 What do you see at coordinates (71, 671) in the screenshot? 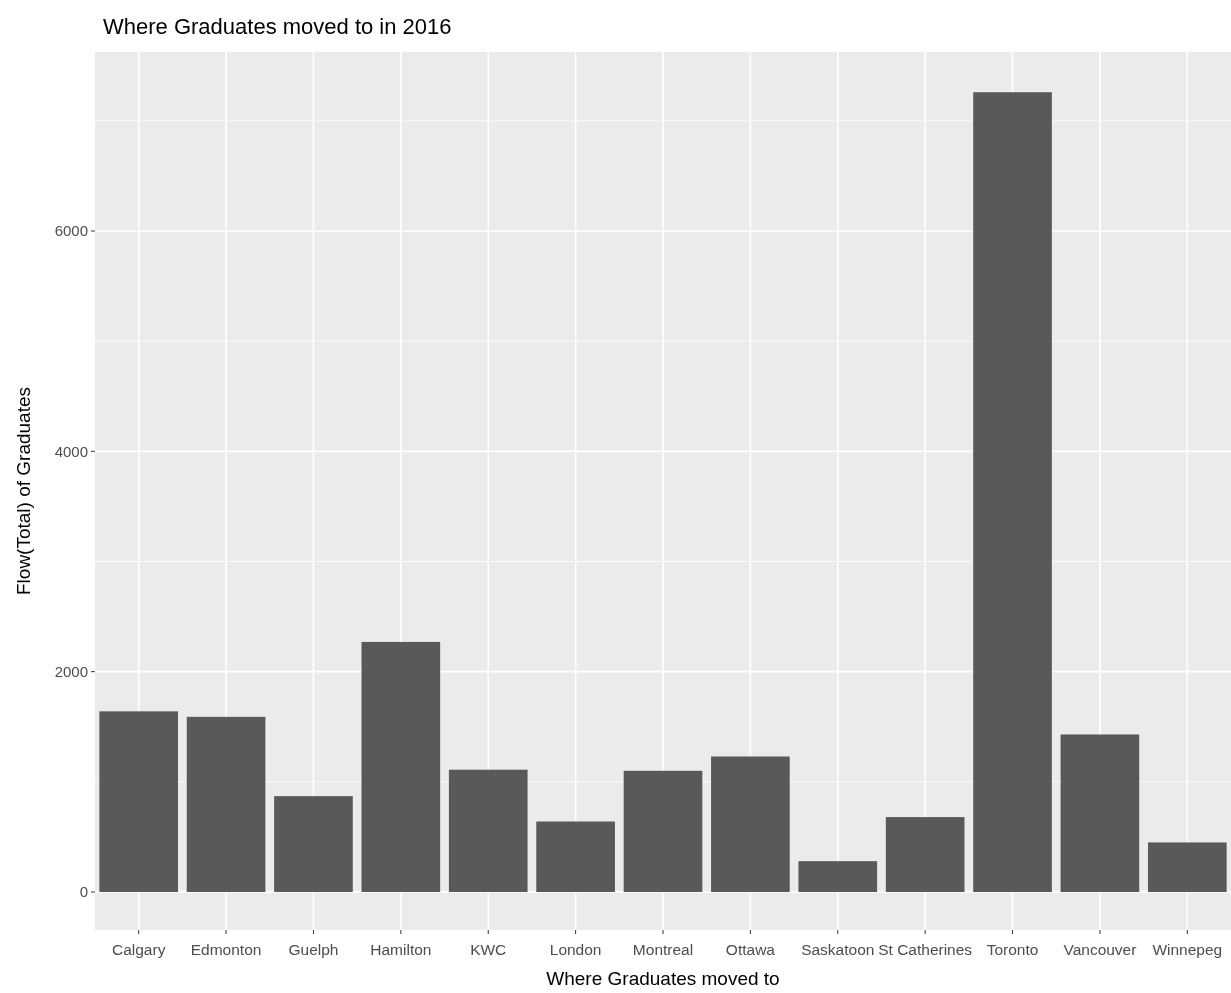
I see `y-tick-label: 2000` at bounding box center [71, 671].